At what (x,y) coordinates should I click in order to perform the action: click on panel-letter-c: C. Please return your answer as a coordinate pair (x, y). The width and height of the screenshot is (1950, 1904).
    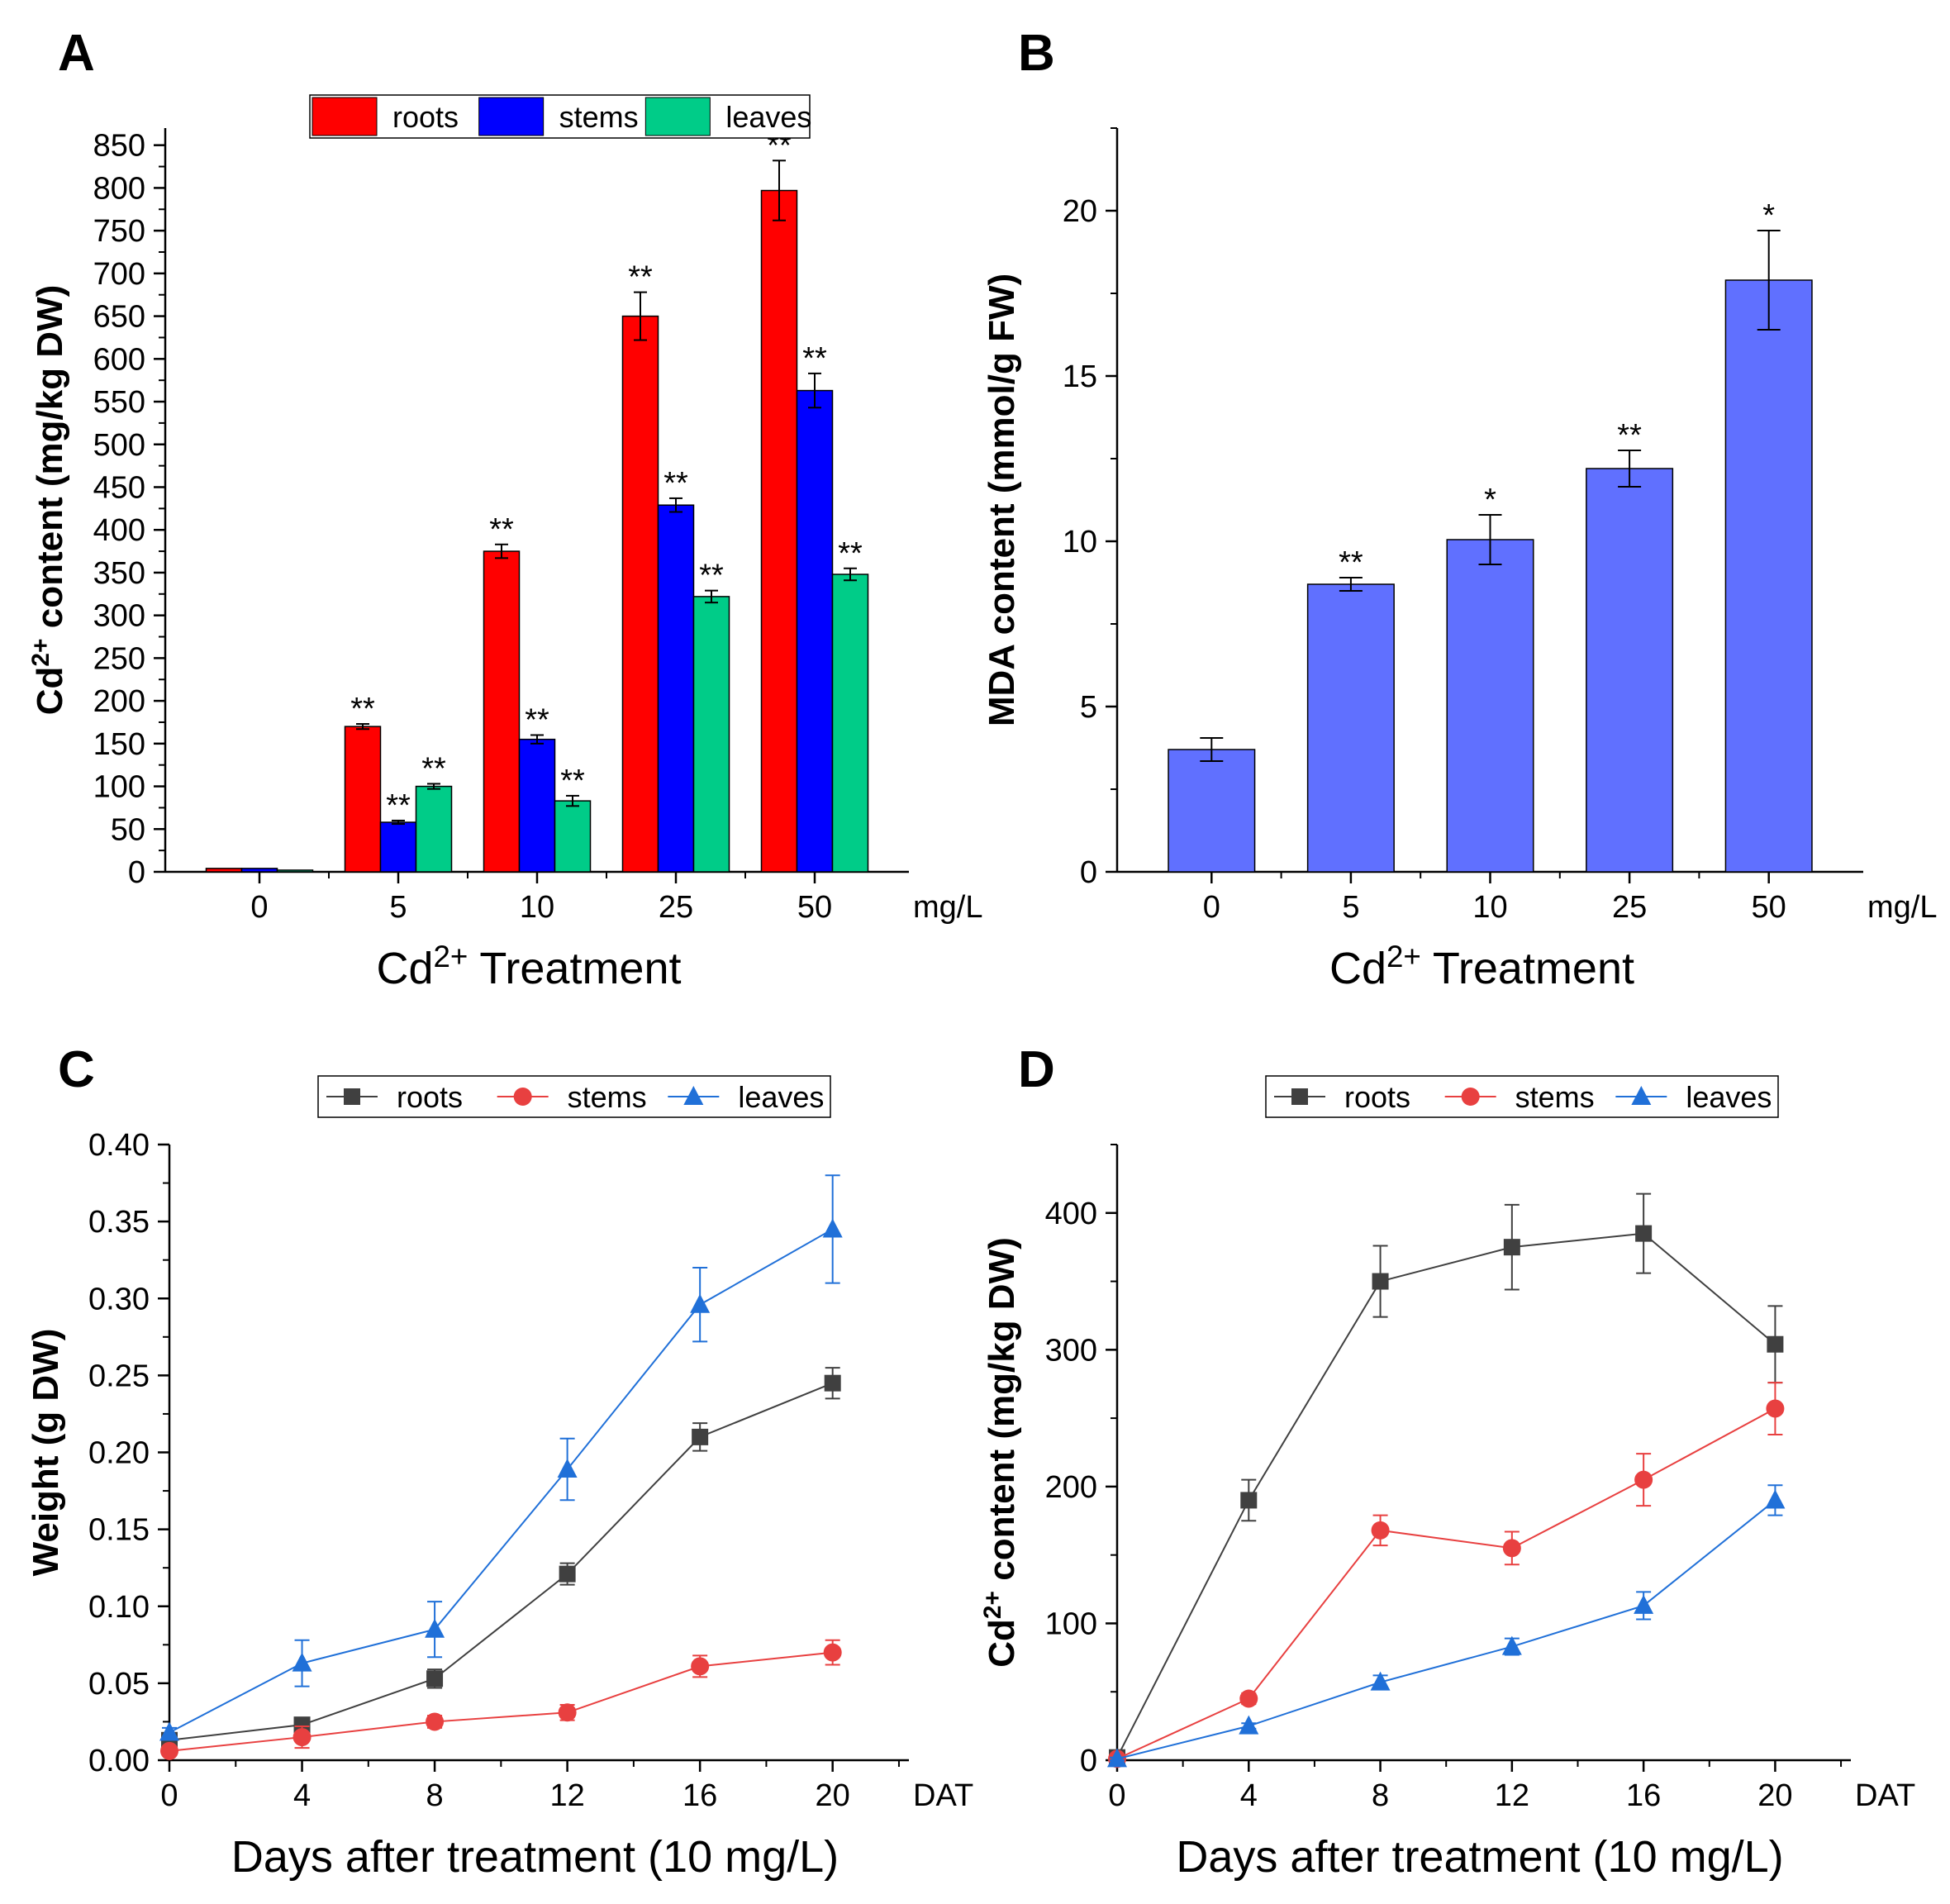
    Looking at the image, I should click on (76, 1069).